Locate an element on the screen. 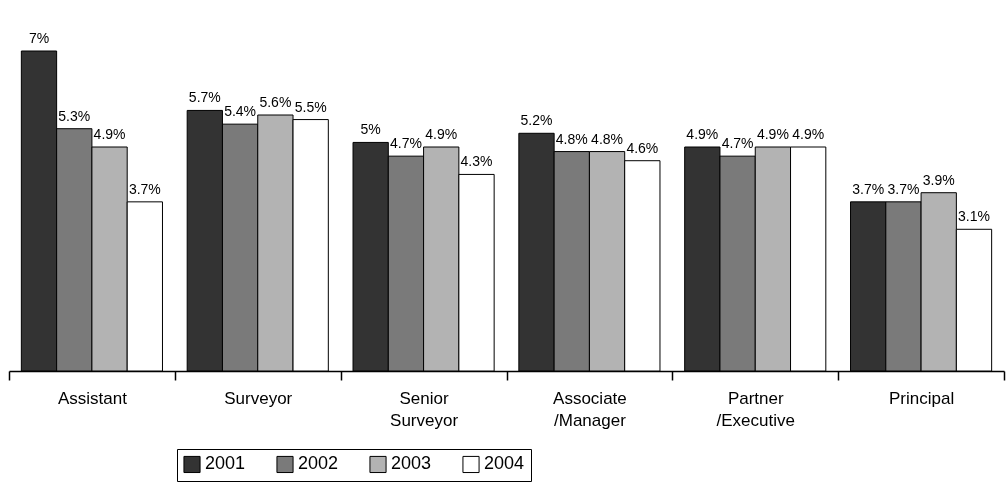  data-label: 5.3% is located at coordinates (74, 115).